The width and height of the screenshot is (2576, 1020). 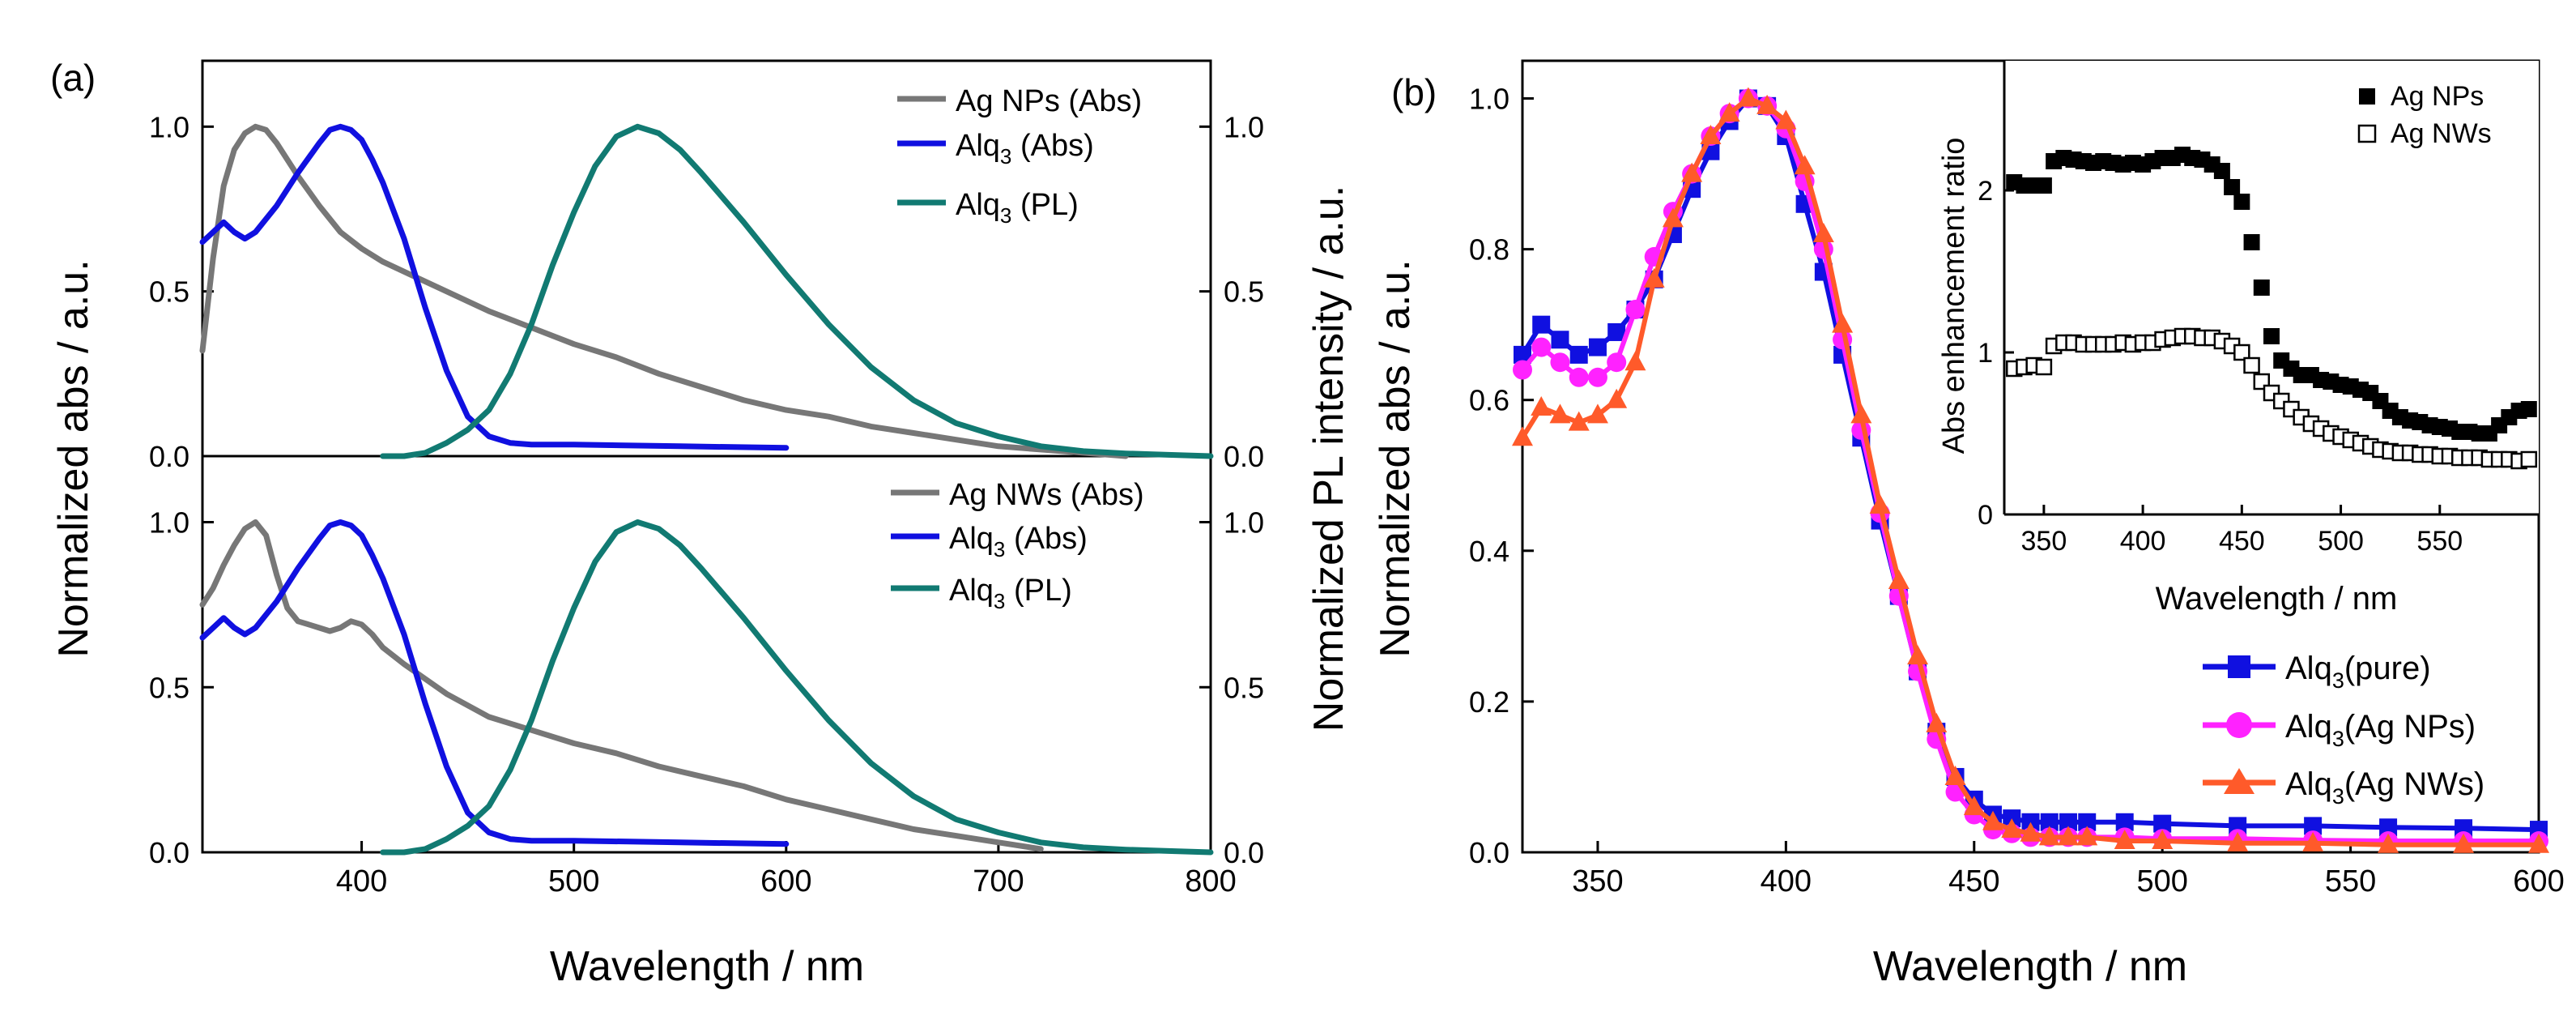 What do you see at coordinates (1017, 546) in the screenshot?
I see `panel-a-bottom-legend: Ag NWs (Abs) Alq3 (Abs) Alq3 (PL)` at bounding box center [1017, 546].